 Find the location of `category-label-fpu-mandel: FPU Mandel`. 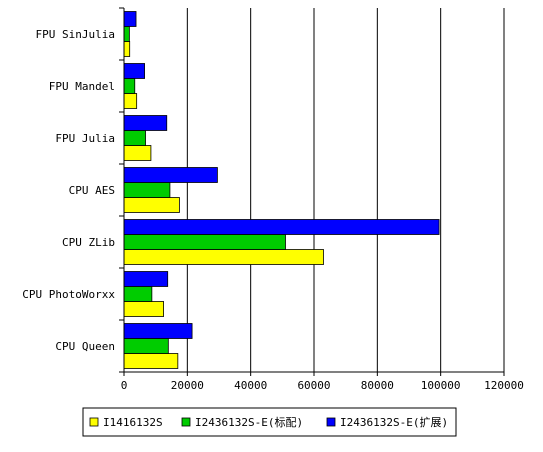

category-label-fpu-mandel: FPU Mandel is located at coordinates (82, 86).